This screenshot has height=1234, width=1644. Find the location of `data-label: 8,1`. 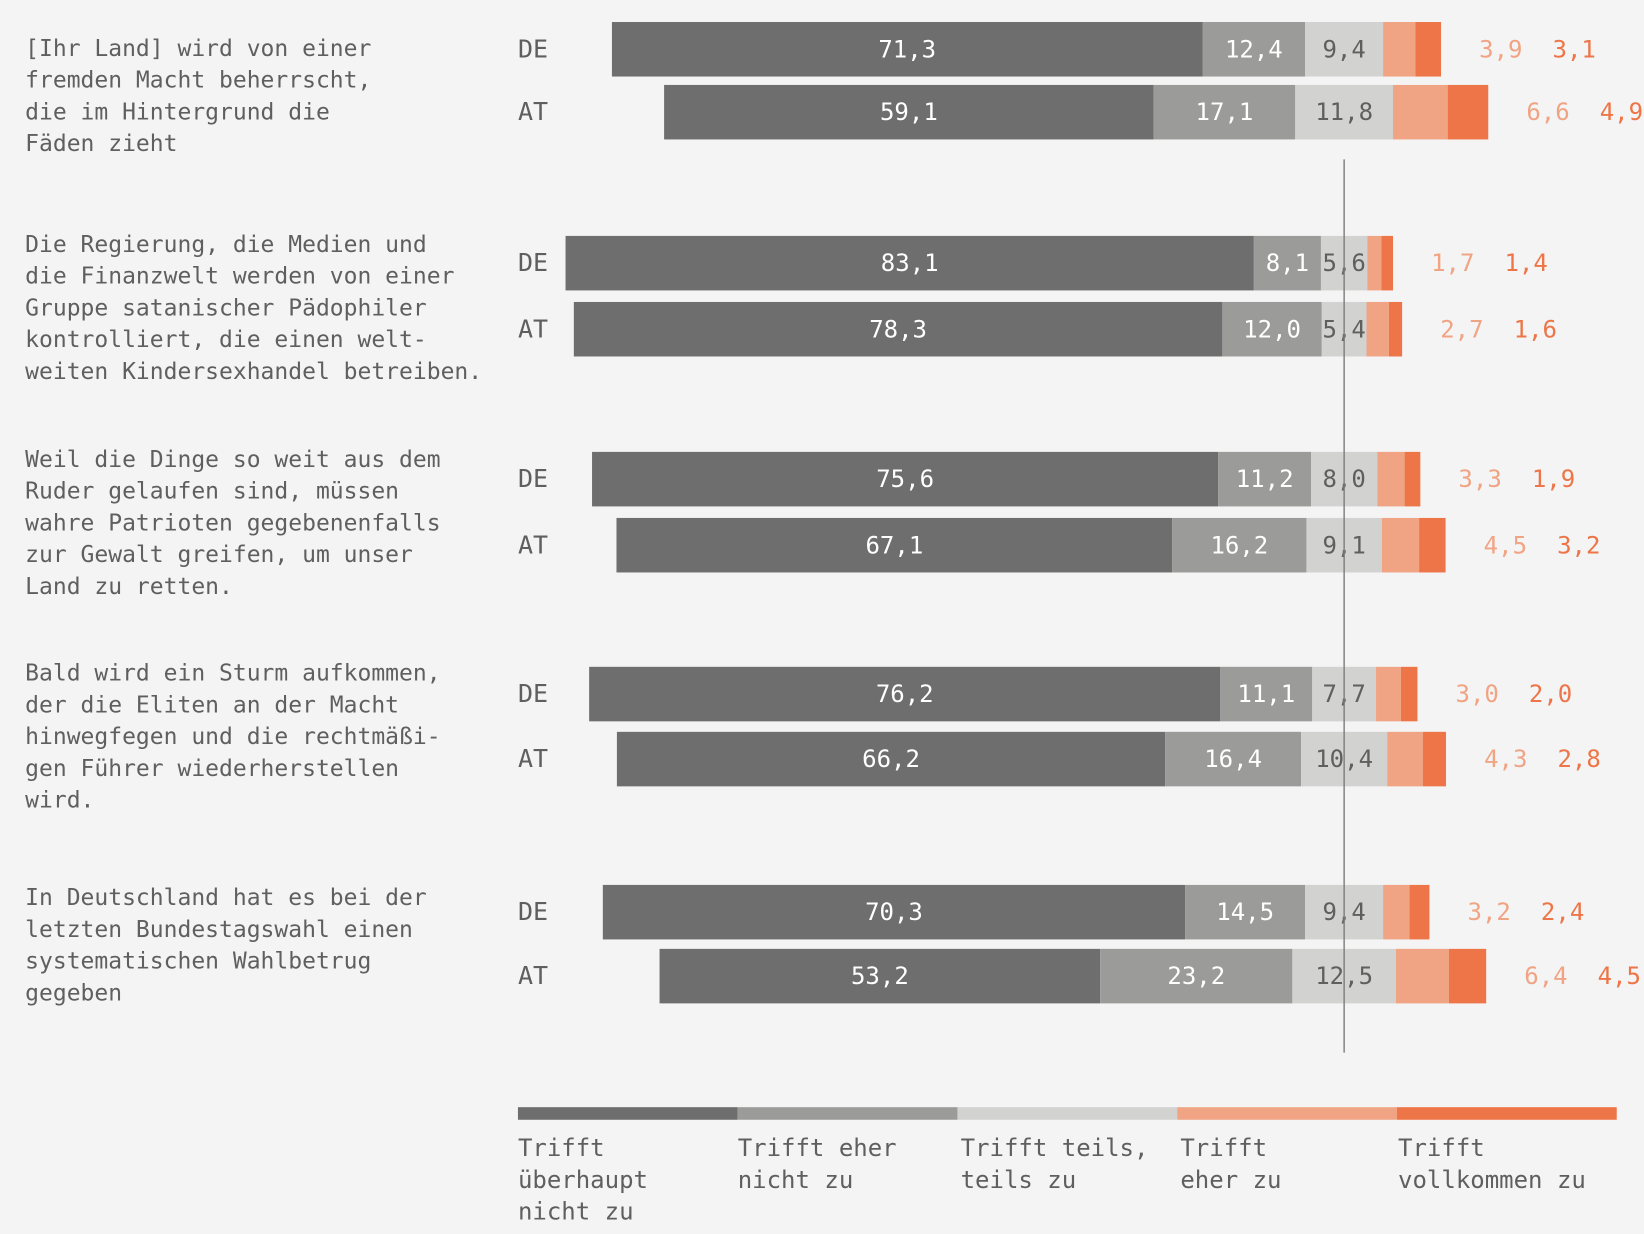

data-label: 8,1 is located at coordinates (1287, 263).